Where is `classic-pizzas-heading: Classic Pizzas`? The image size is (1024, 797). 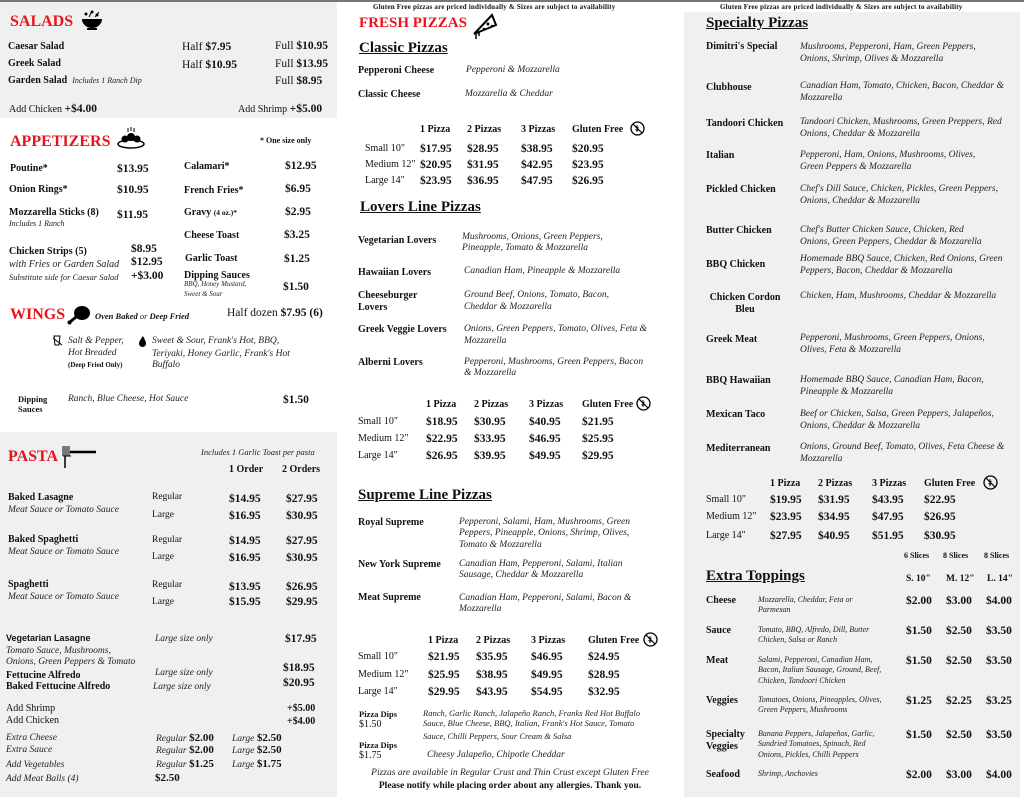
classic-pizzas-heading: Classic Pizzas is located at coordinates (403, 48).